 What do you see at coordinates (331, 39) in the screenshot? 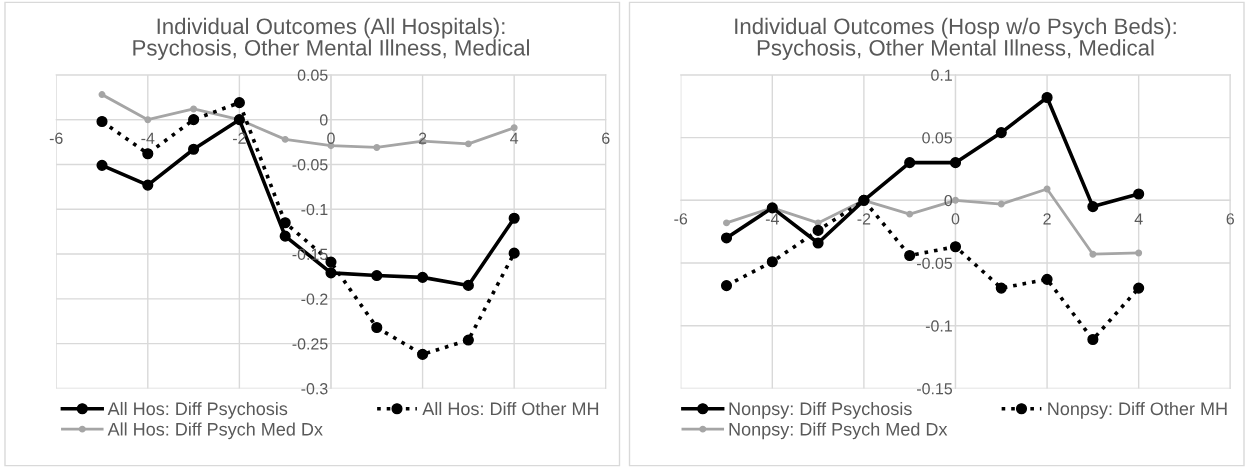
I see `chart-title: Individual Outcomes (All Hospitals): Psychosis, Other Mental Illness, Medical` at bounding box center [331, 39].